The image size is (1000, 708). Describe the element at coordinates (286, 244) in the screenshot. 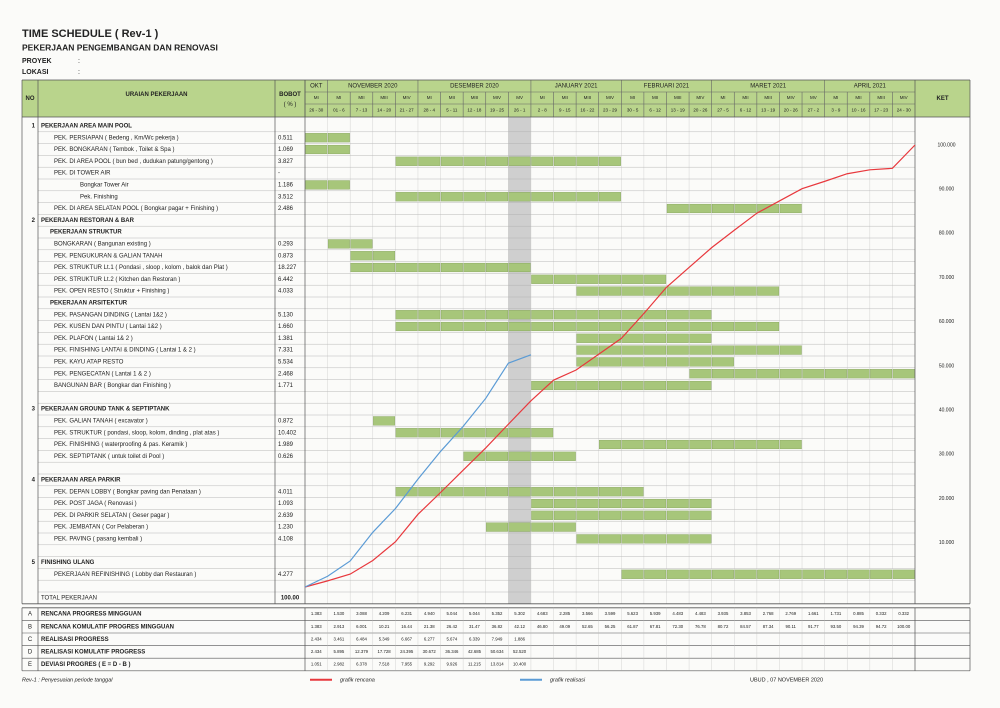

I see `task-bobot: 0.293` at that location.